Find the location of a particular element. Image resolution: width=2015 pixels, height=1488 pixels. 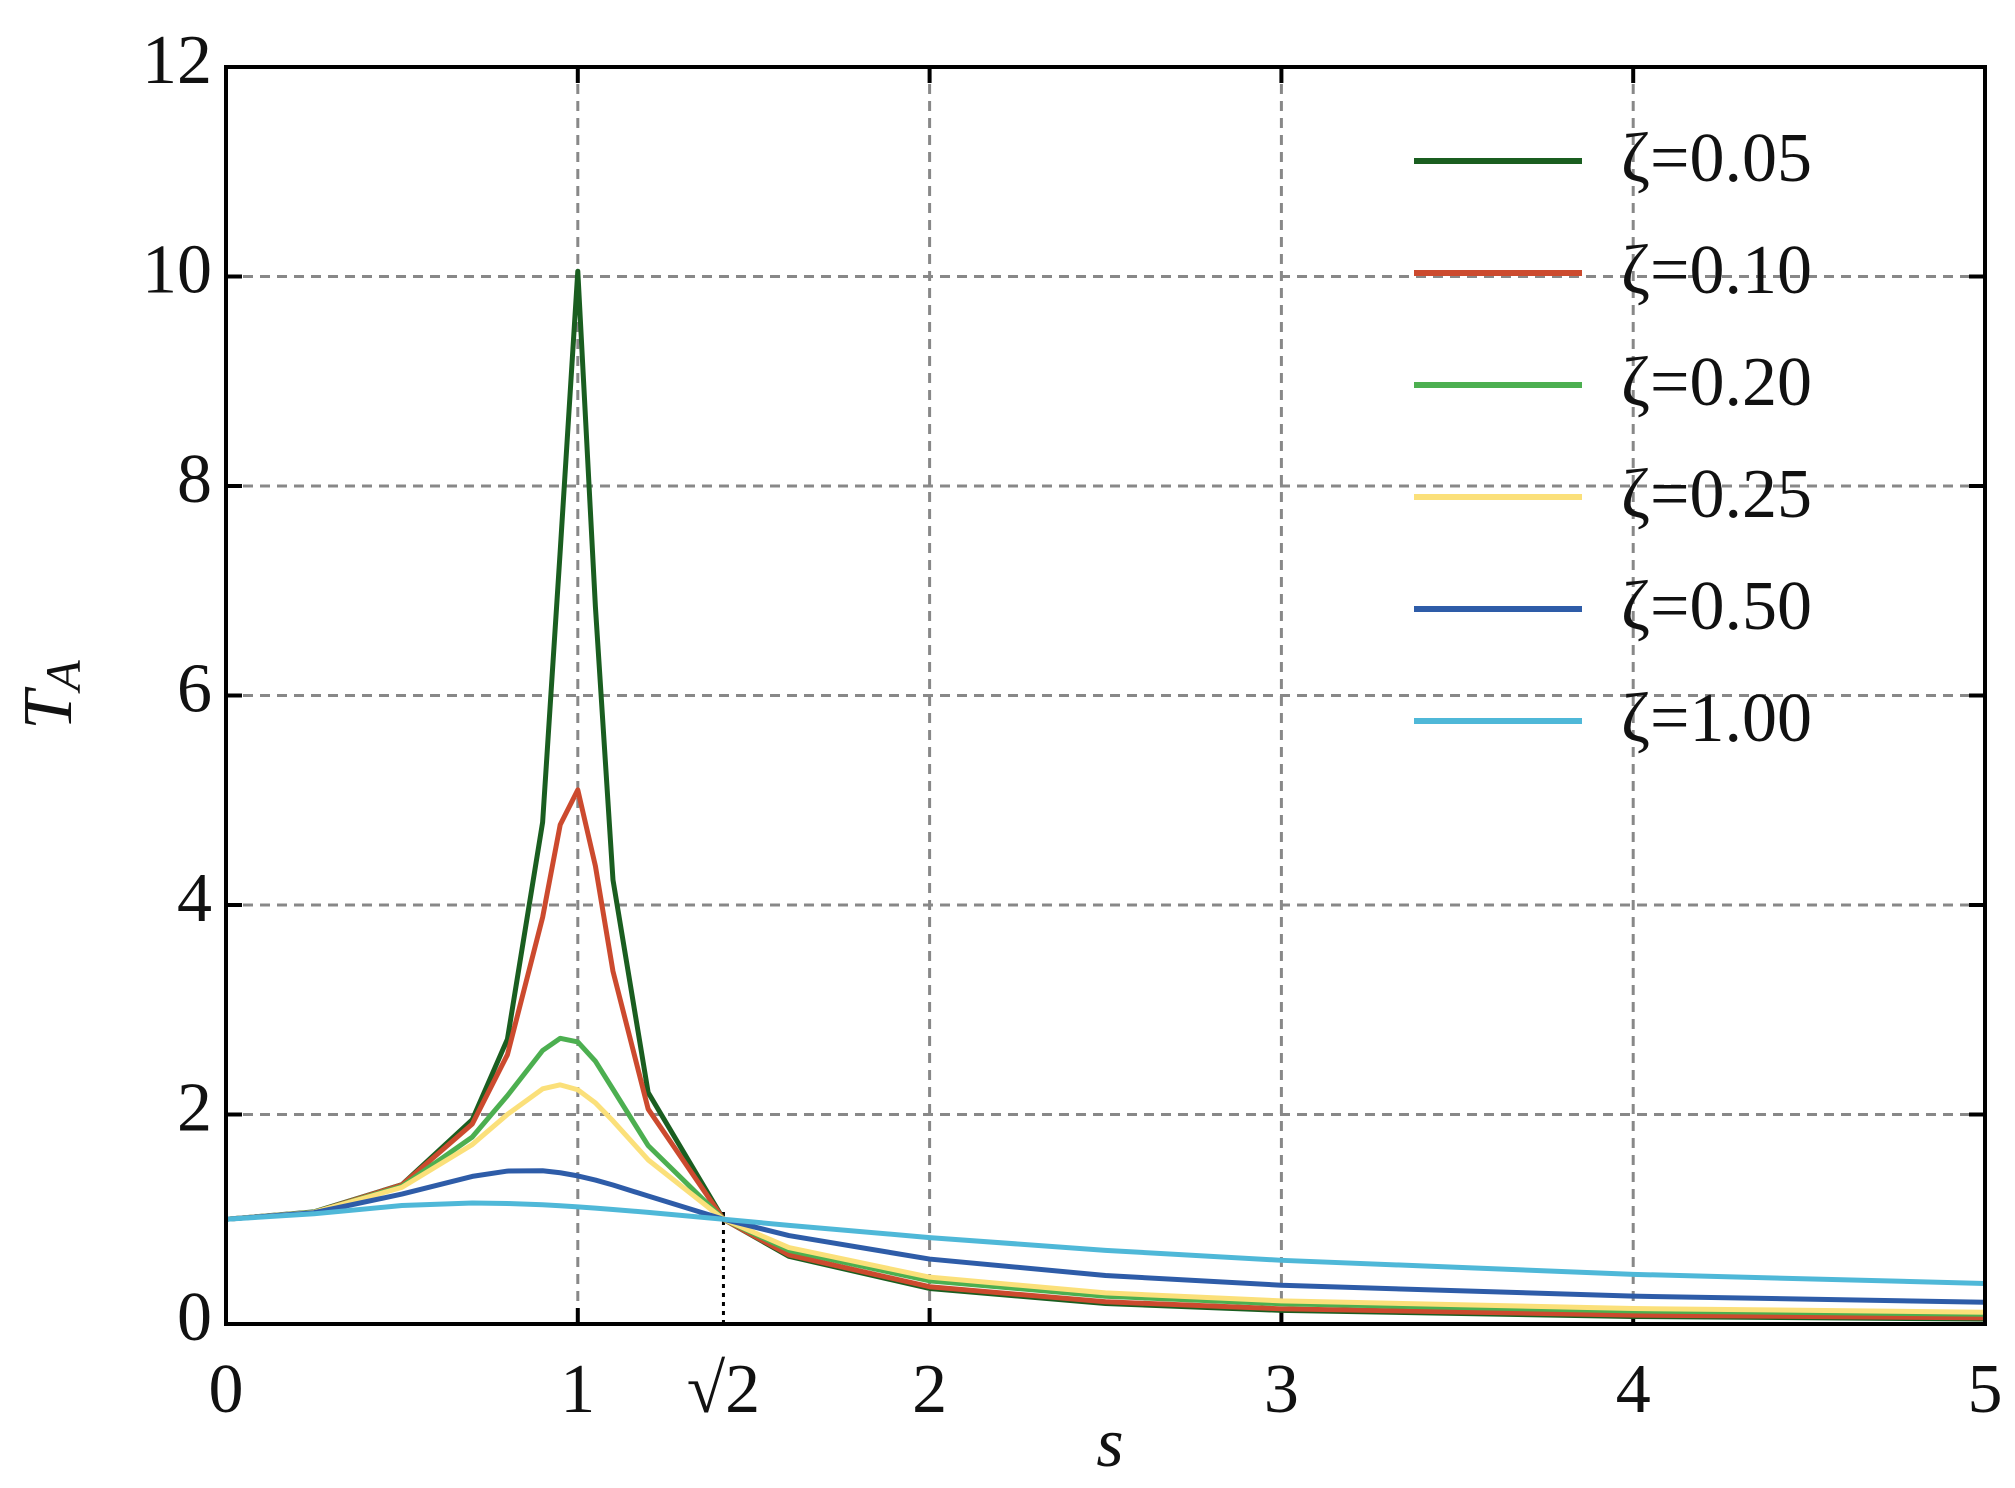

x-tick-label: 1 is located at coordinates (577, 1389).